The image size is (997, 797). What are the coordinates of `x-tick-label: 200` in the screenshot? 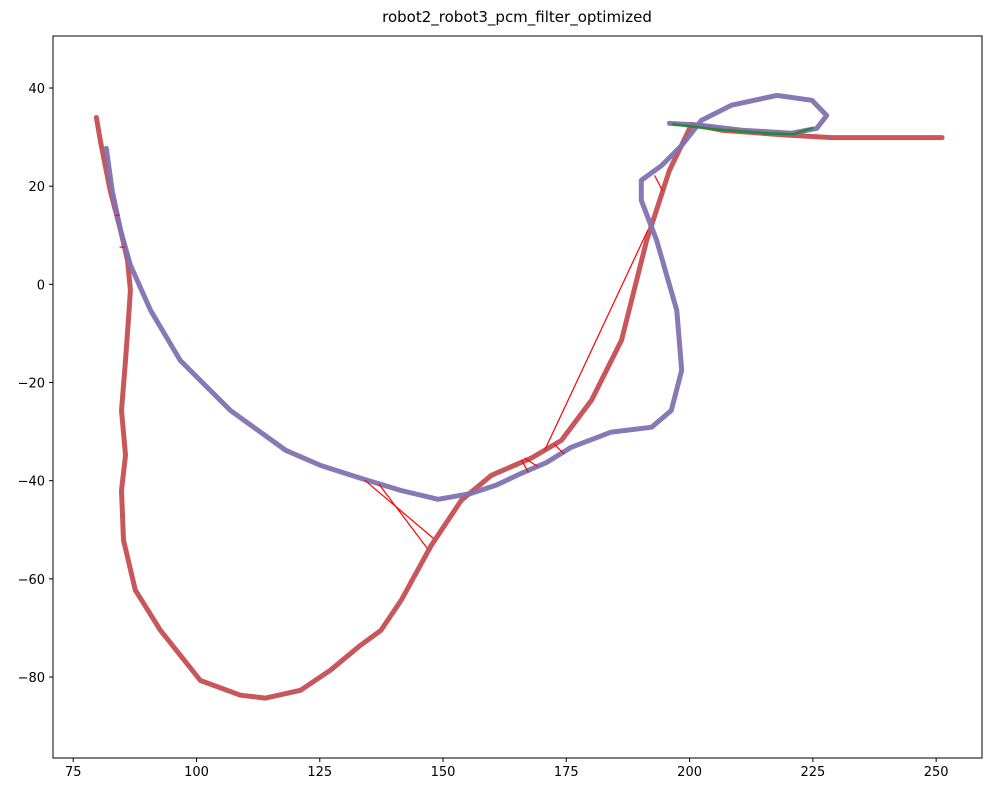 It's located at (689, 772).